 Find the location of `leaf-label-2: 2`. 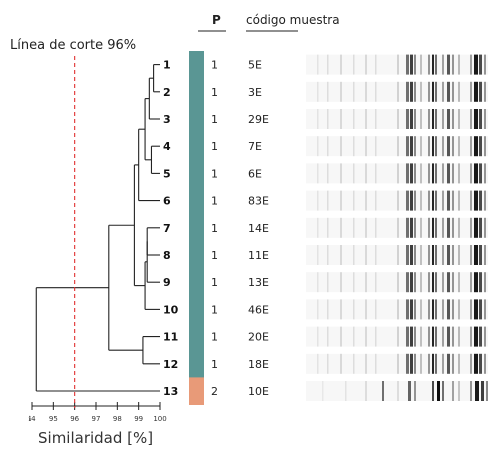

leaf-label-2: 2 is located at coordinates (167, 92).